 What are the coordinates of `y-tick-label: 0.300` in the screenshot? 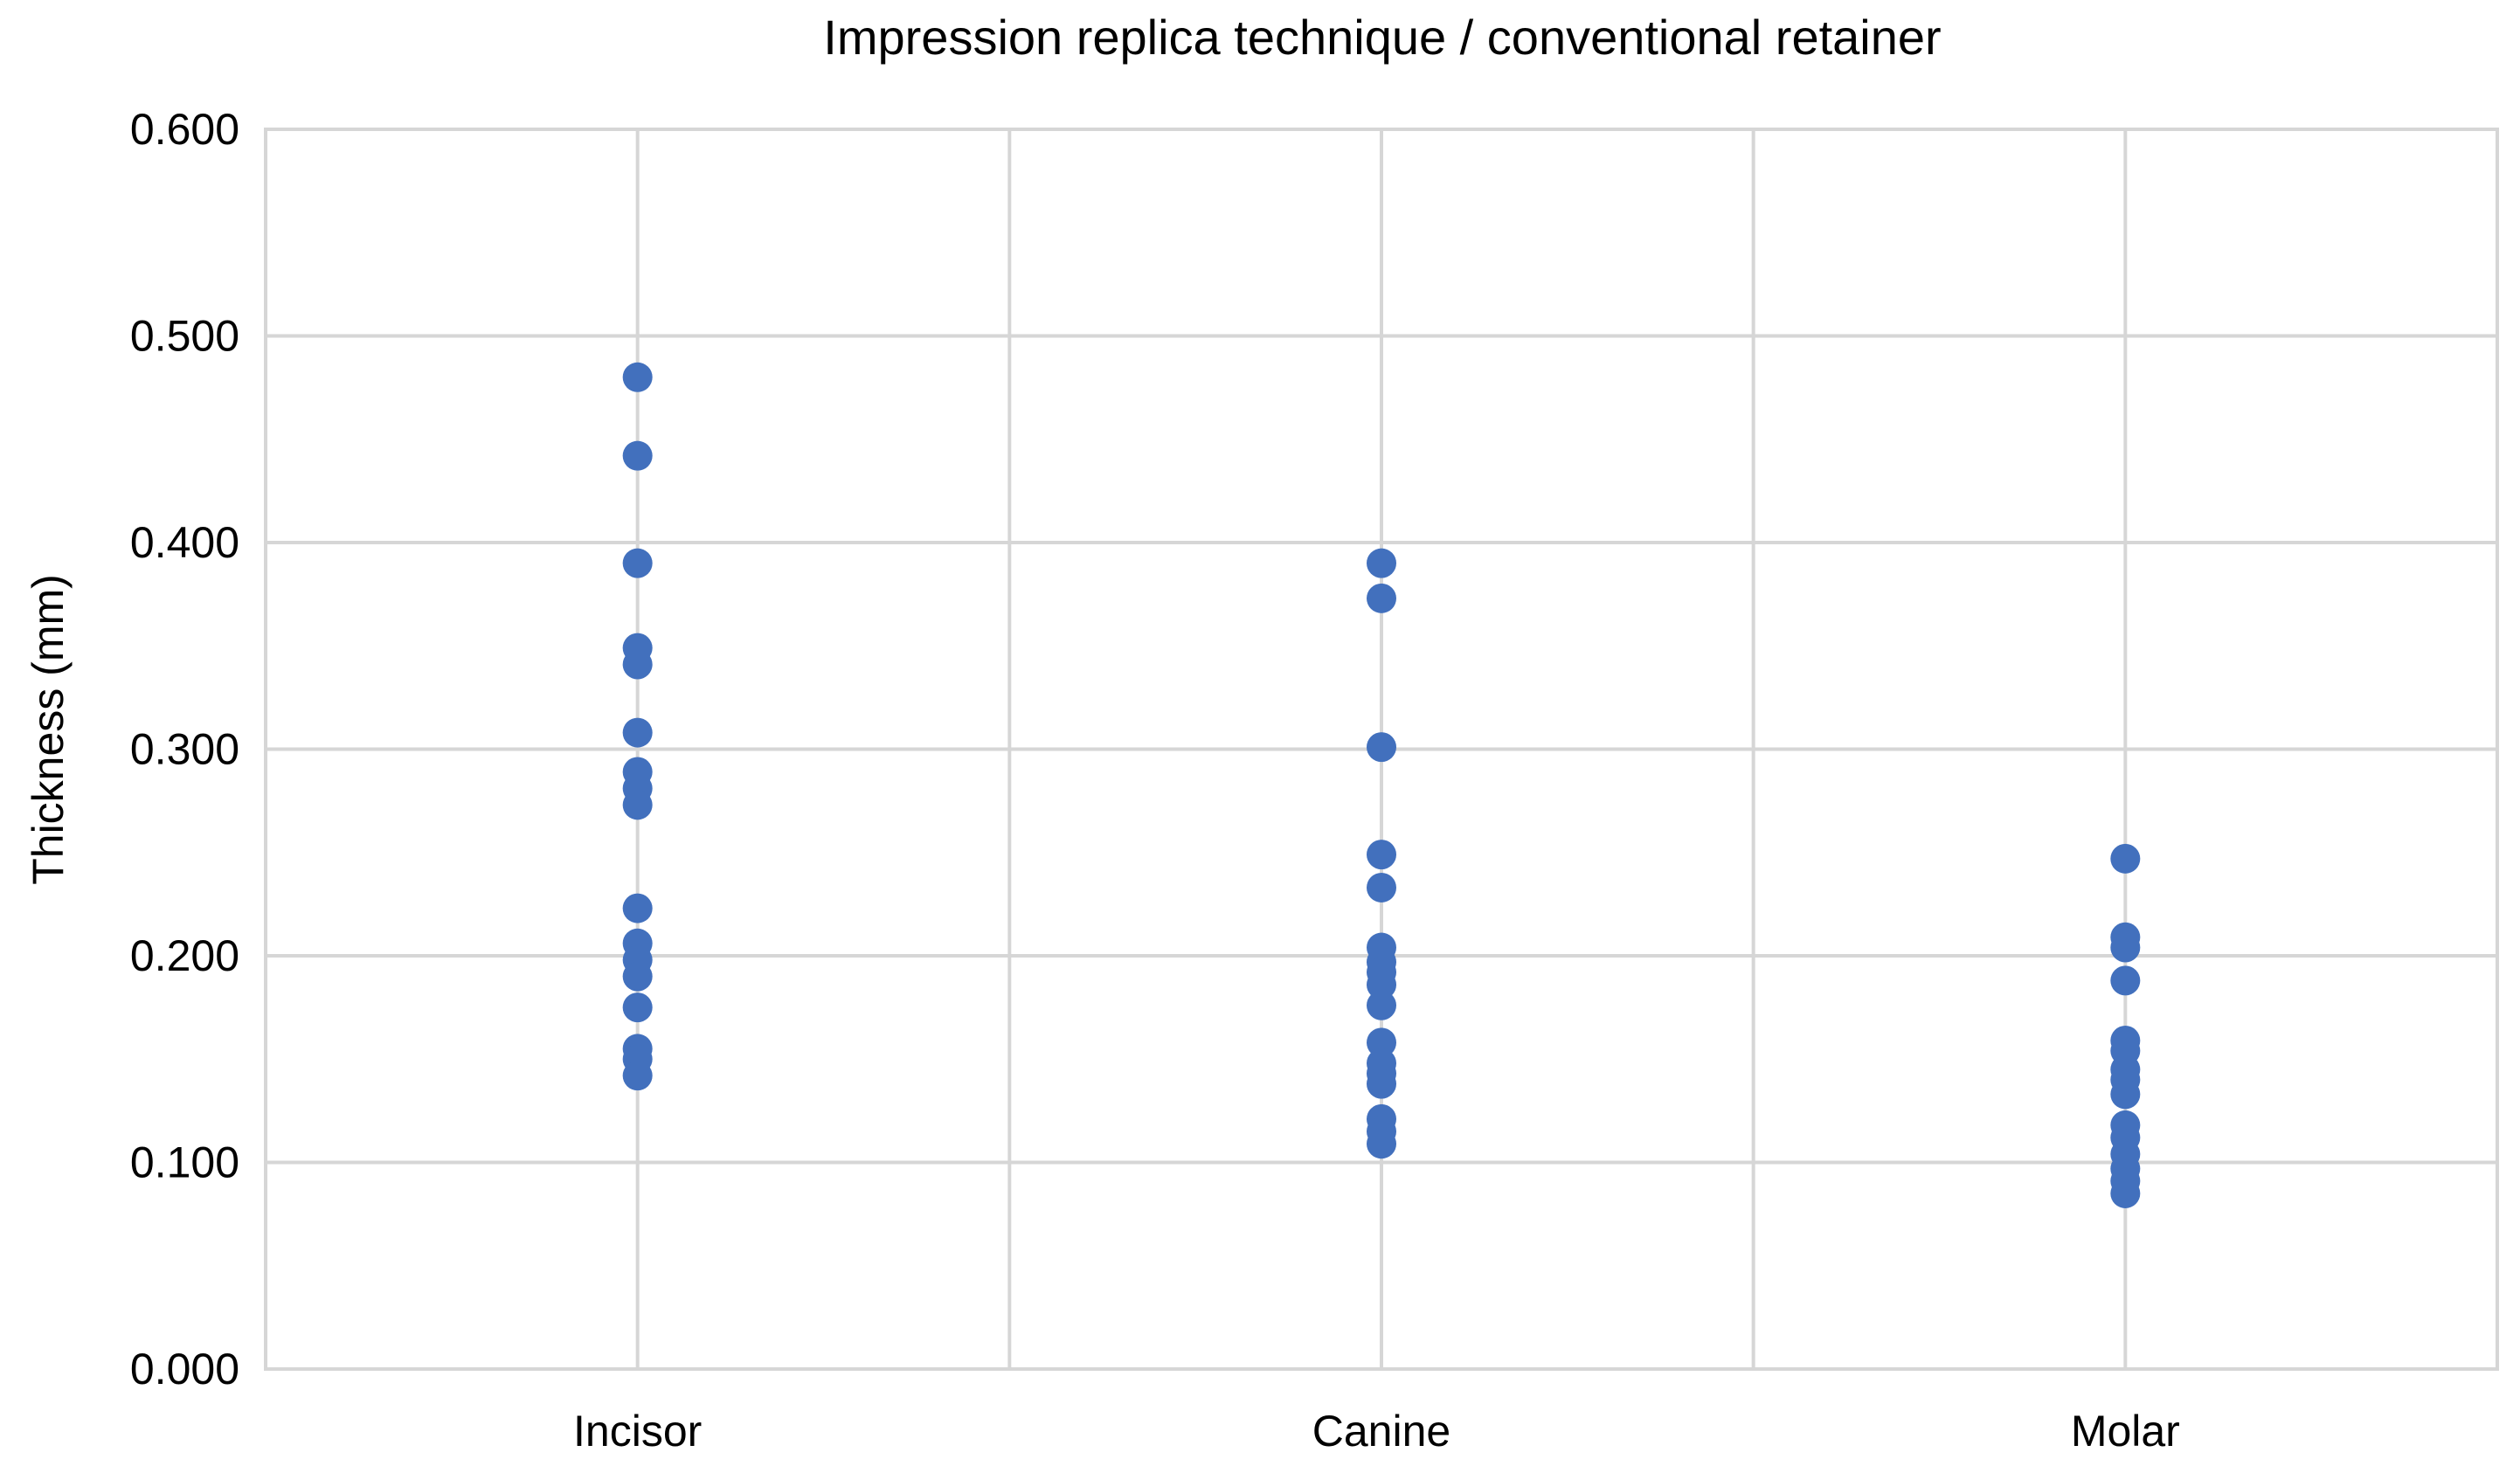 It's located at (184, 749).